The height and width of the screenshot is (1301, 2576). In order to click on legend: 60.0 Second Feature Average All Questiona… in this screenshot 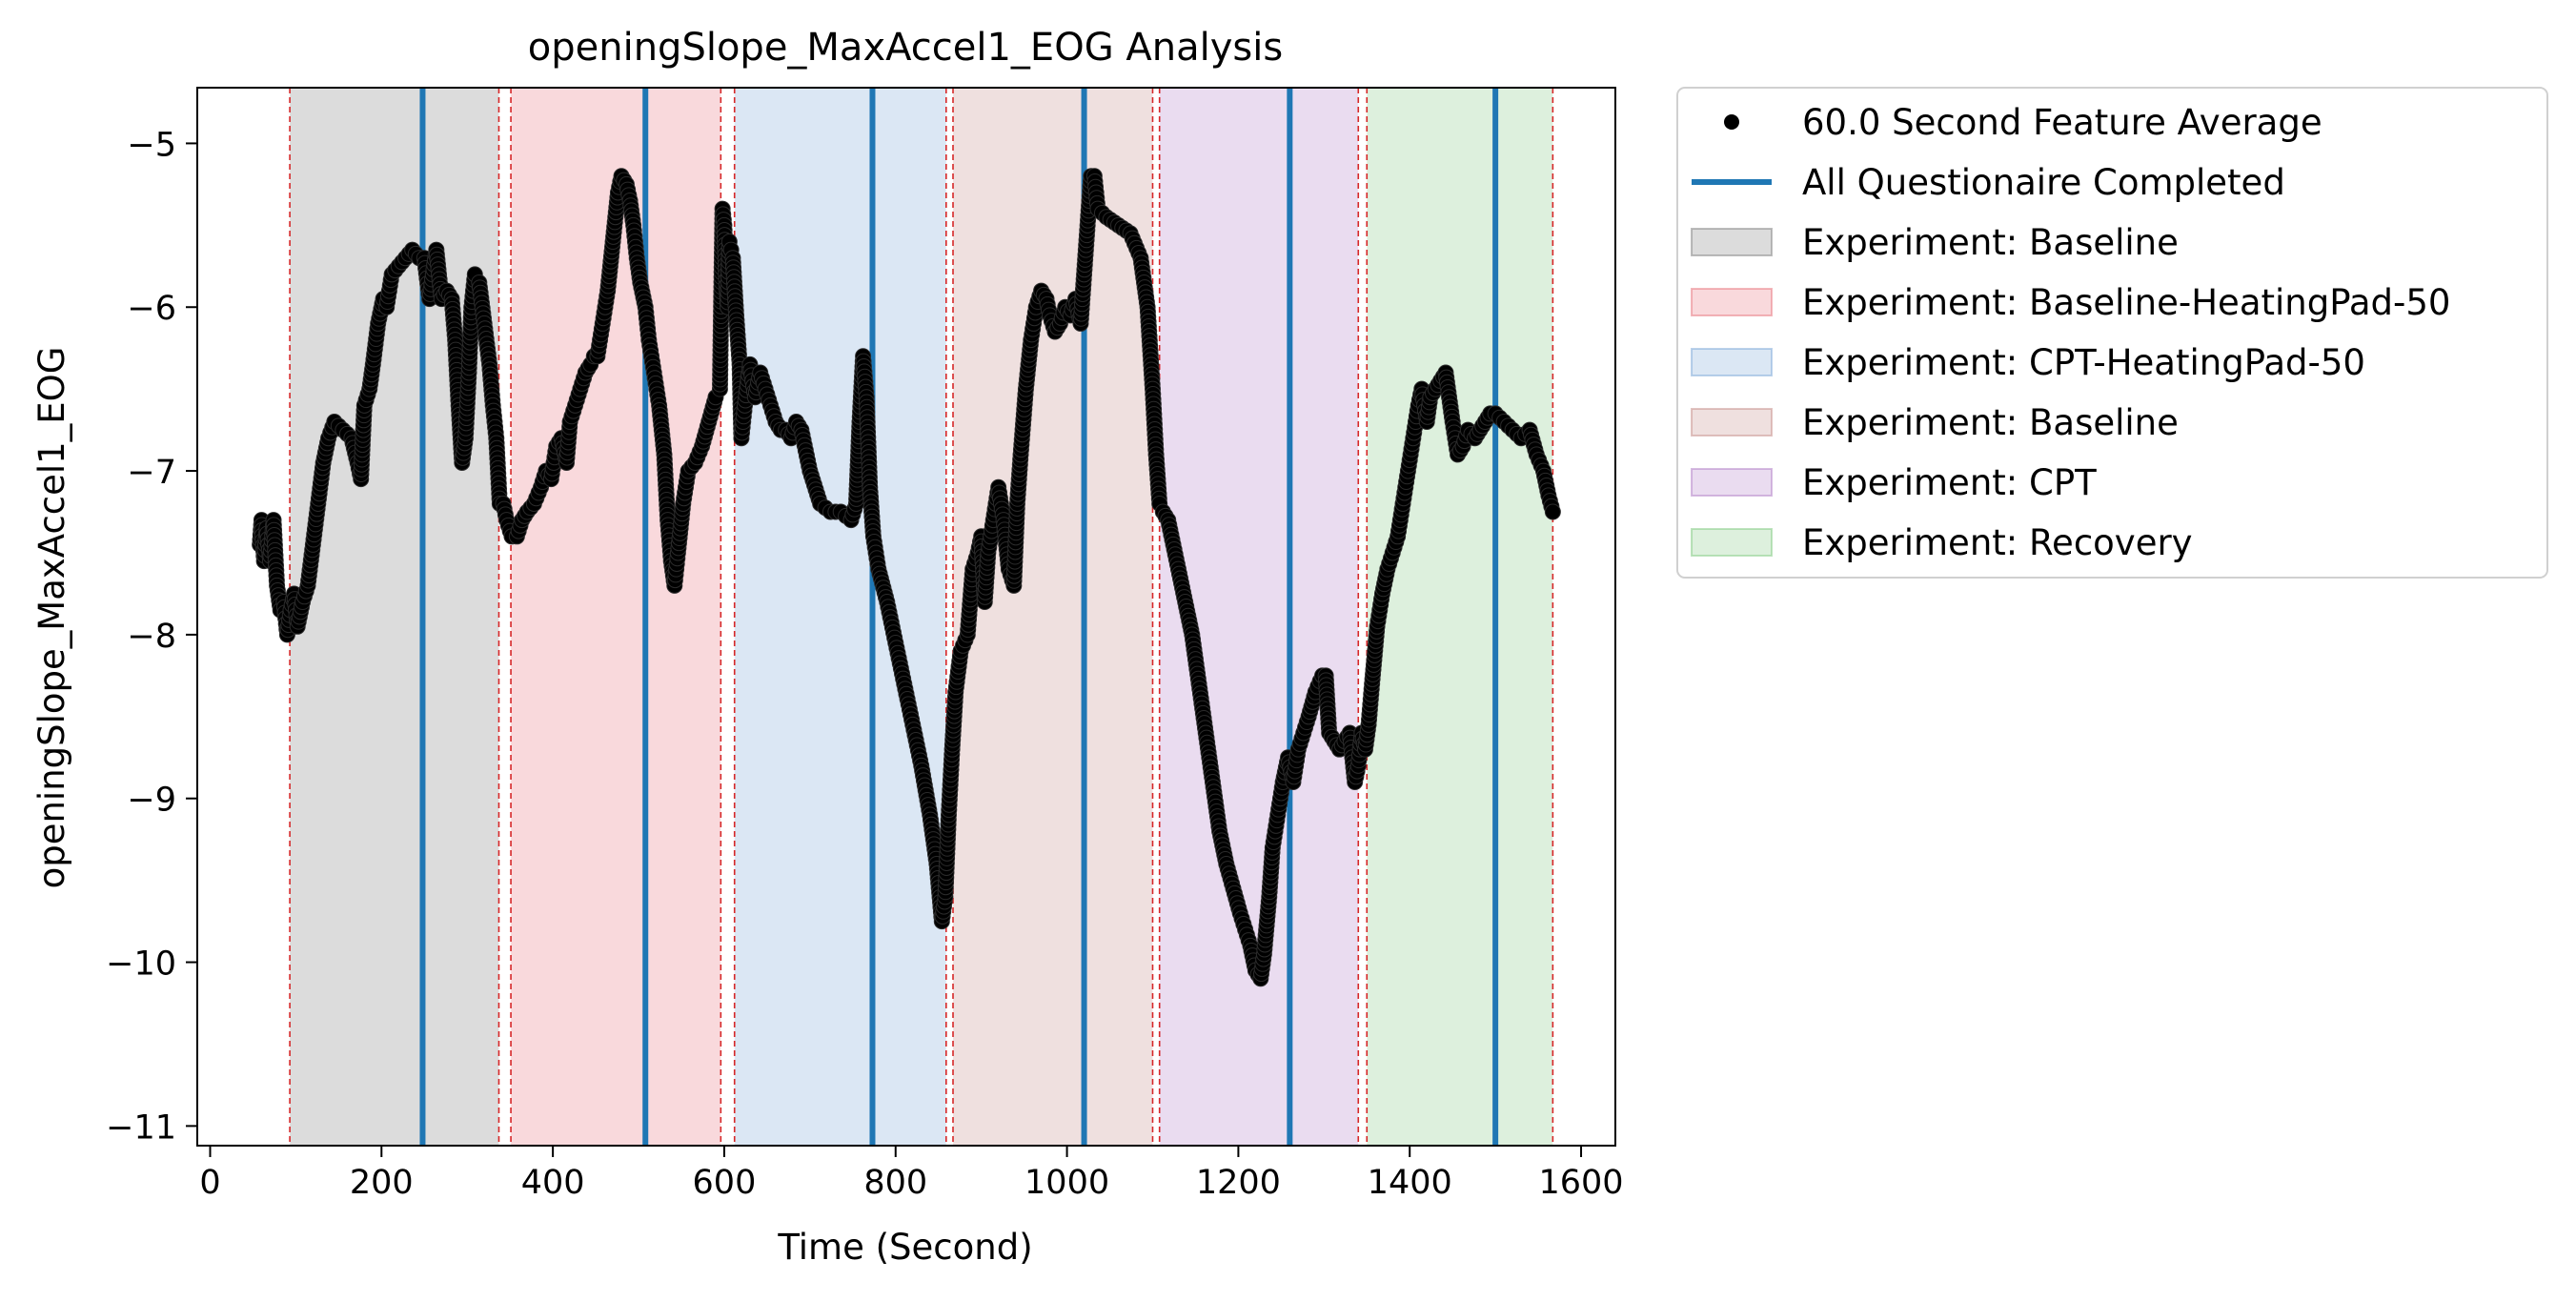, I will do `click(2112, 333)`.